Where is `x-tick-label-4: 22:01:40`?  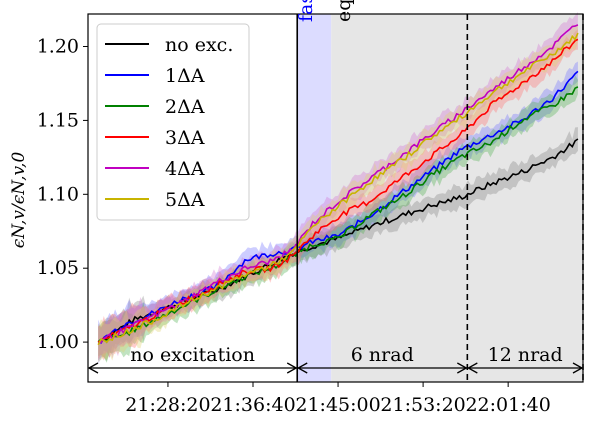 x-tick-label-4: 22:01:40 is located at coordinates (507, 405).